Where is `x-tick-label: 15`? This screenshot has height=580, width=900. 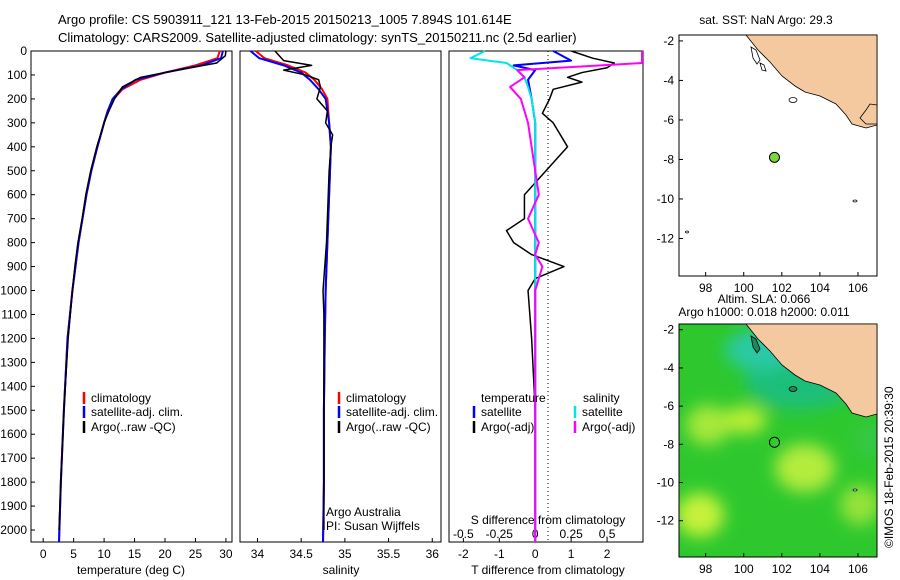
x-tick-label: 15 is located at coordinates (135, 554).